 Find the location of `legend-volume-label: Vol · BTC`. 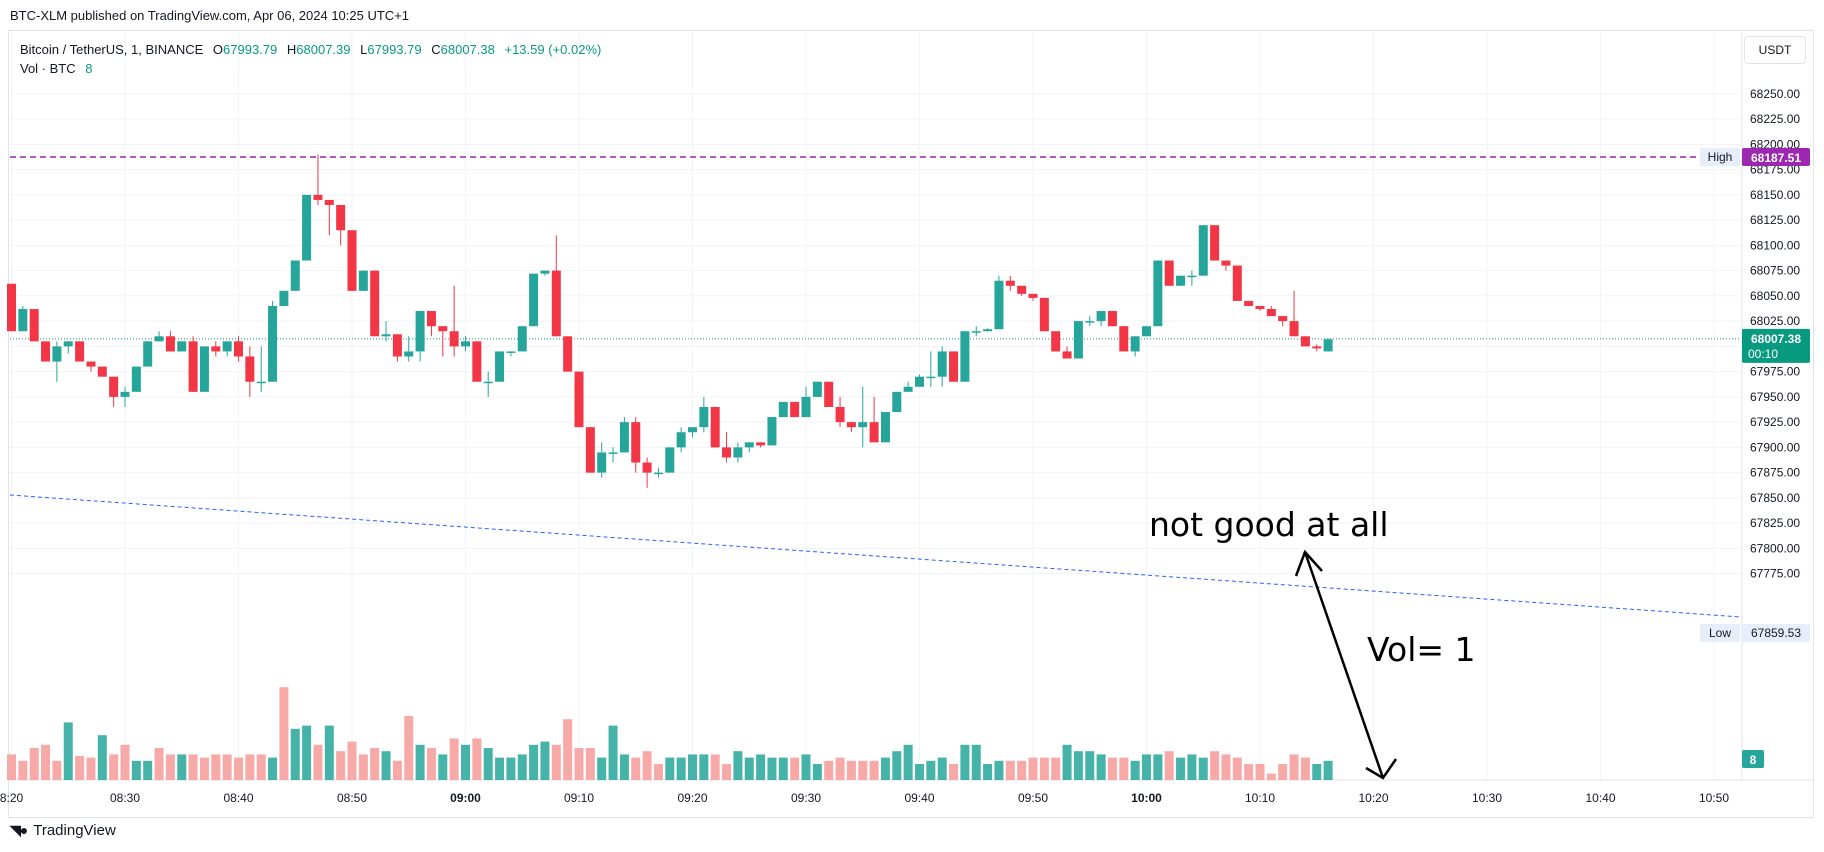

legend-volume-label: Vol · BTC is located at coordinates (48, 68).